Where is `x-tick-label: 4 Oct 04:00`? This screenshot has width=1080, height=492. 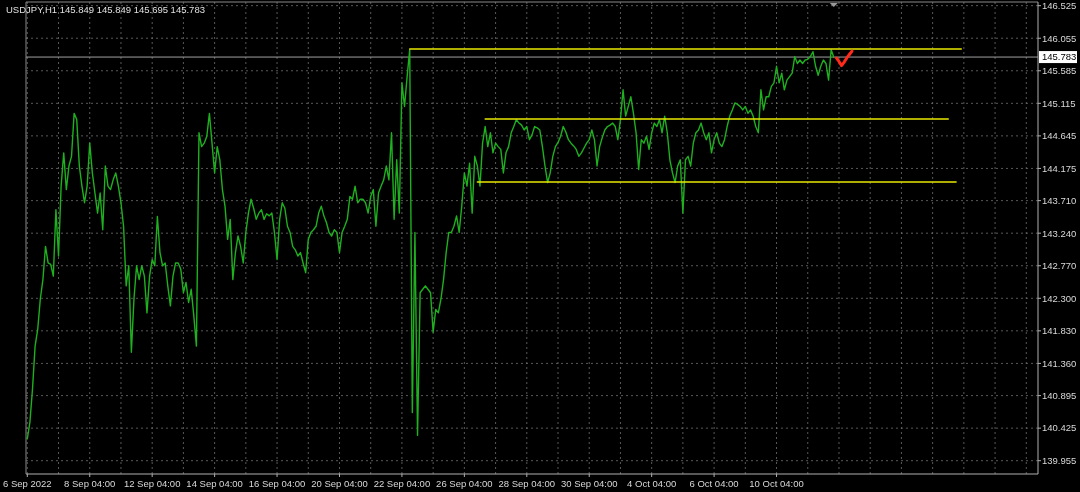
x-tick-label: 4 Oct 04:00 is located at coordinates (652, 483).